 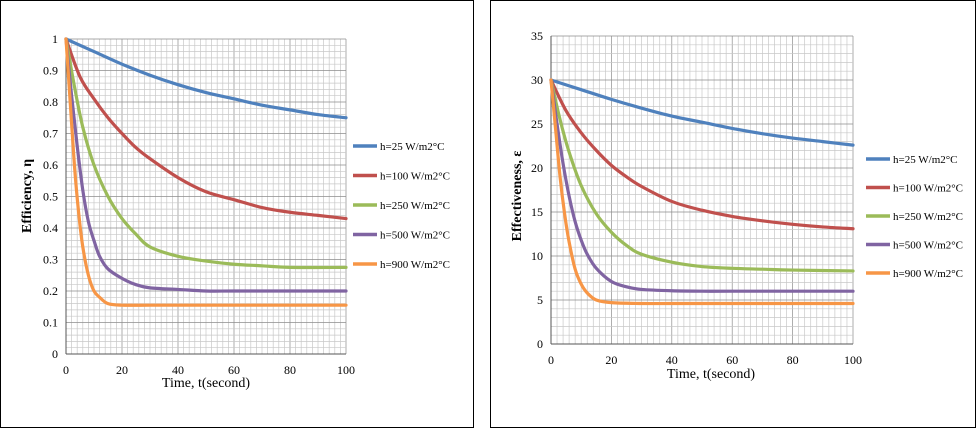 What do you see at coordinates (517, 196) in the screenshot?
I see `y-axis-title: Effectiveness, ε` at bounding box center [517, 196].